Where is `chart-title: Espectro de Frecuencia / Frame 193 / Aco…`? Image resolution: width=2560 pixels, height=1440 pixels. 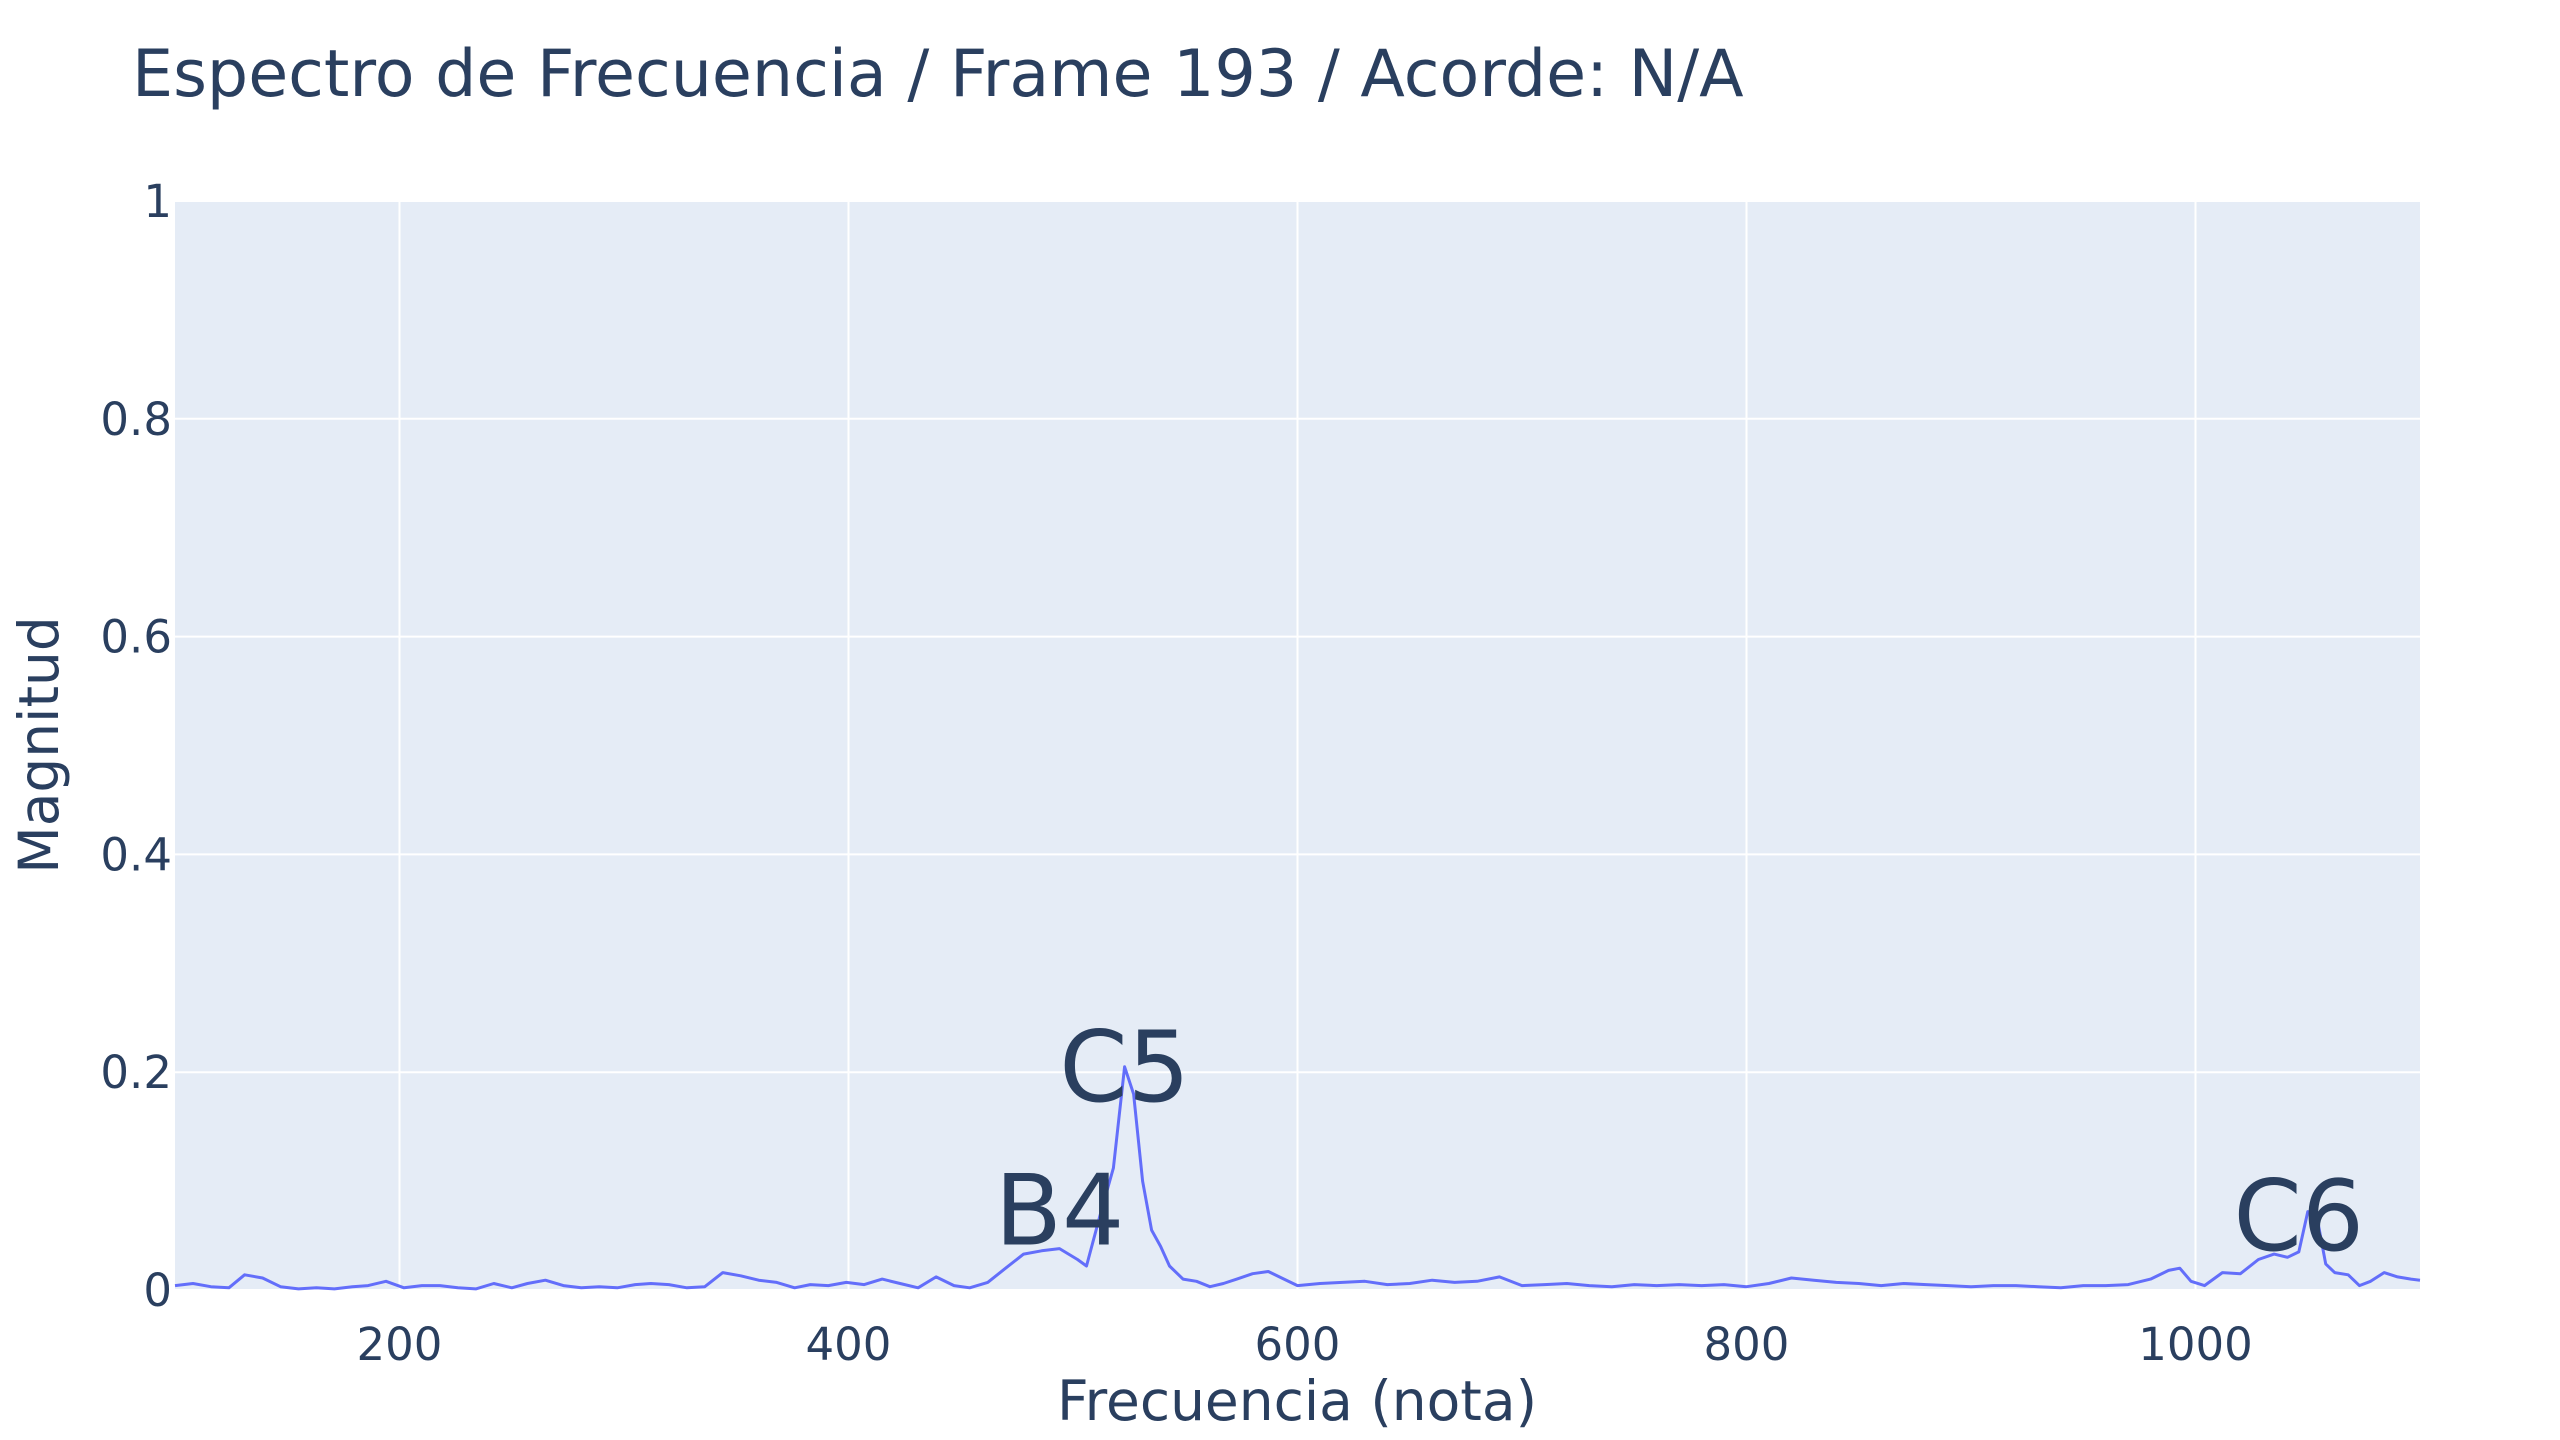 chart-title: Espectro de Frecuencia / Frame 193 / Aco… is located at coordinates (938, 74).